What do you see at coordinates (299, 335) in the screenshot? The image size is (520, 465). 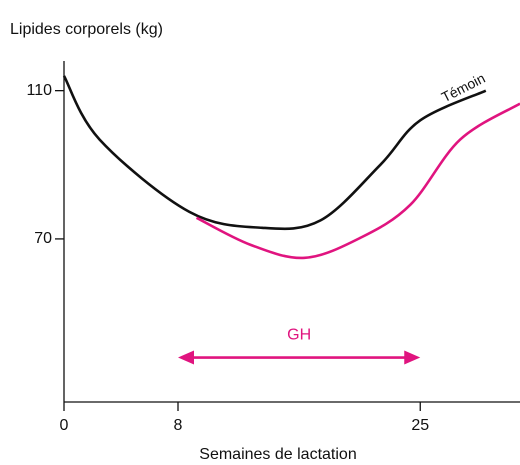 I see `arrow-label: GH` at bounding box center [299, 335].